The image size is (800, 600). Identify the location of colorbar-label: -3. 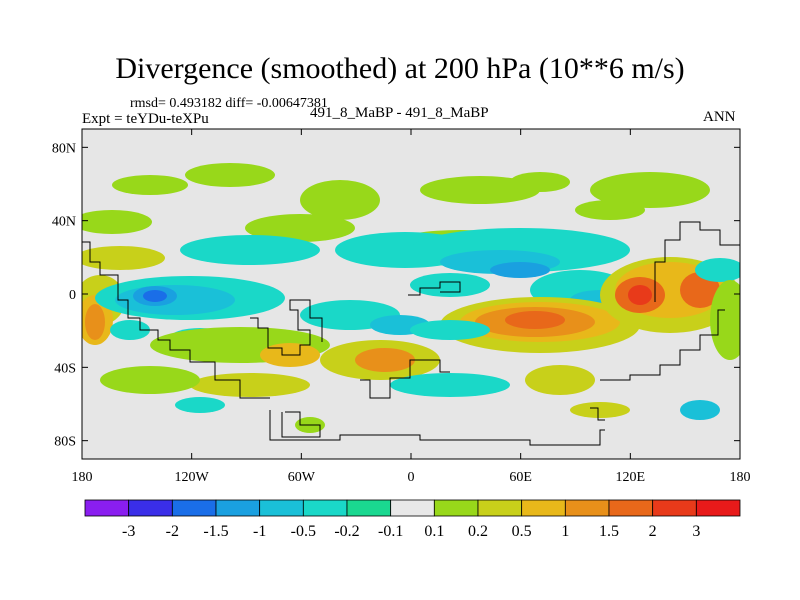
(128, 531).